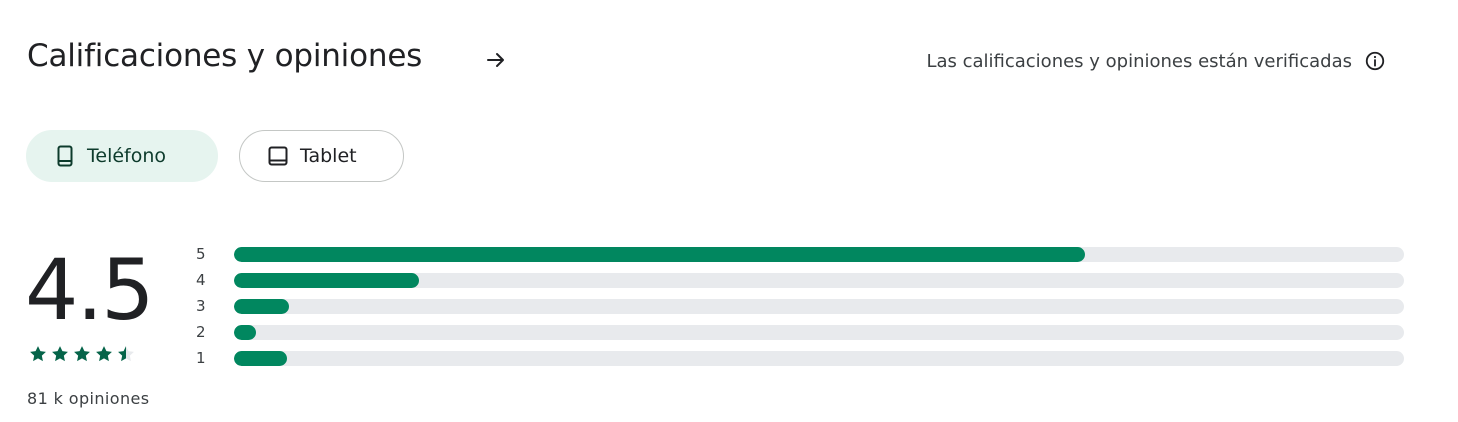 The image size is (1458, 422). I want to click on tablet-icon, so click(278, 156).